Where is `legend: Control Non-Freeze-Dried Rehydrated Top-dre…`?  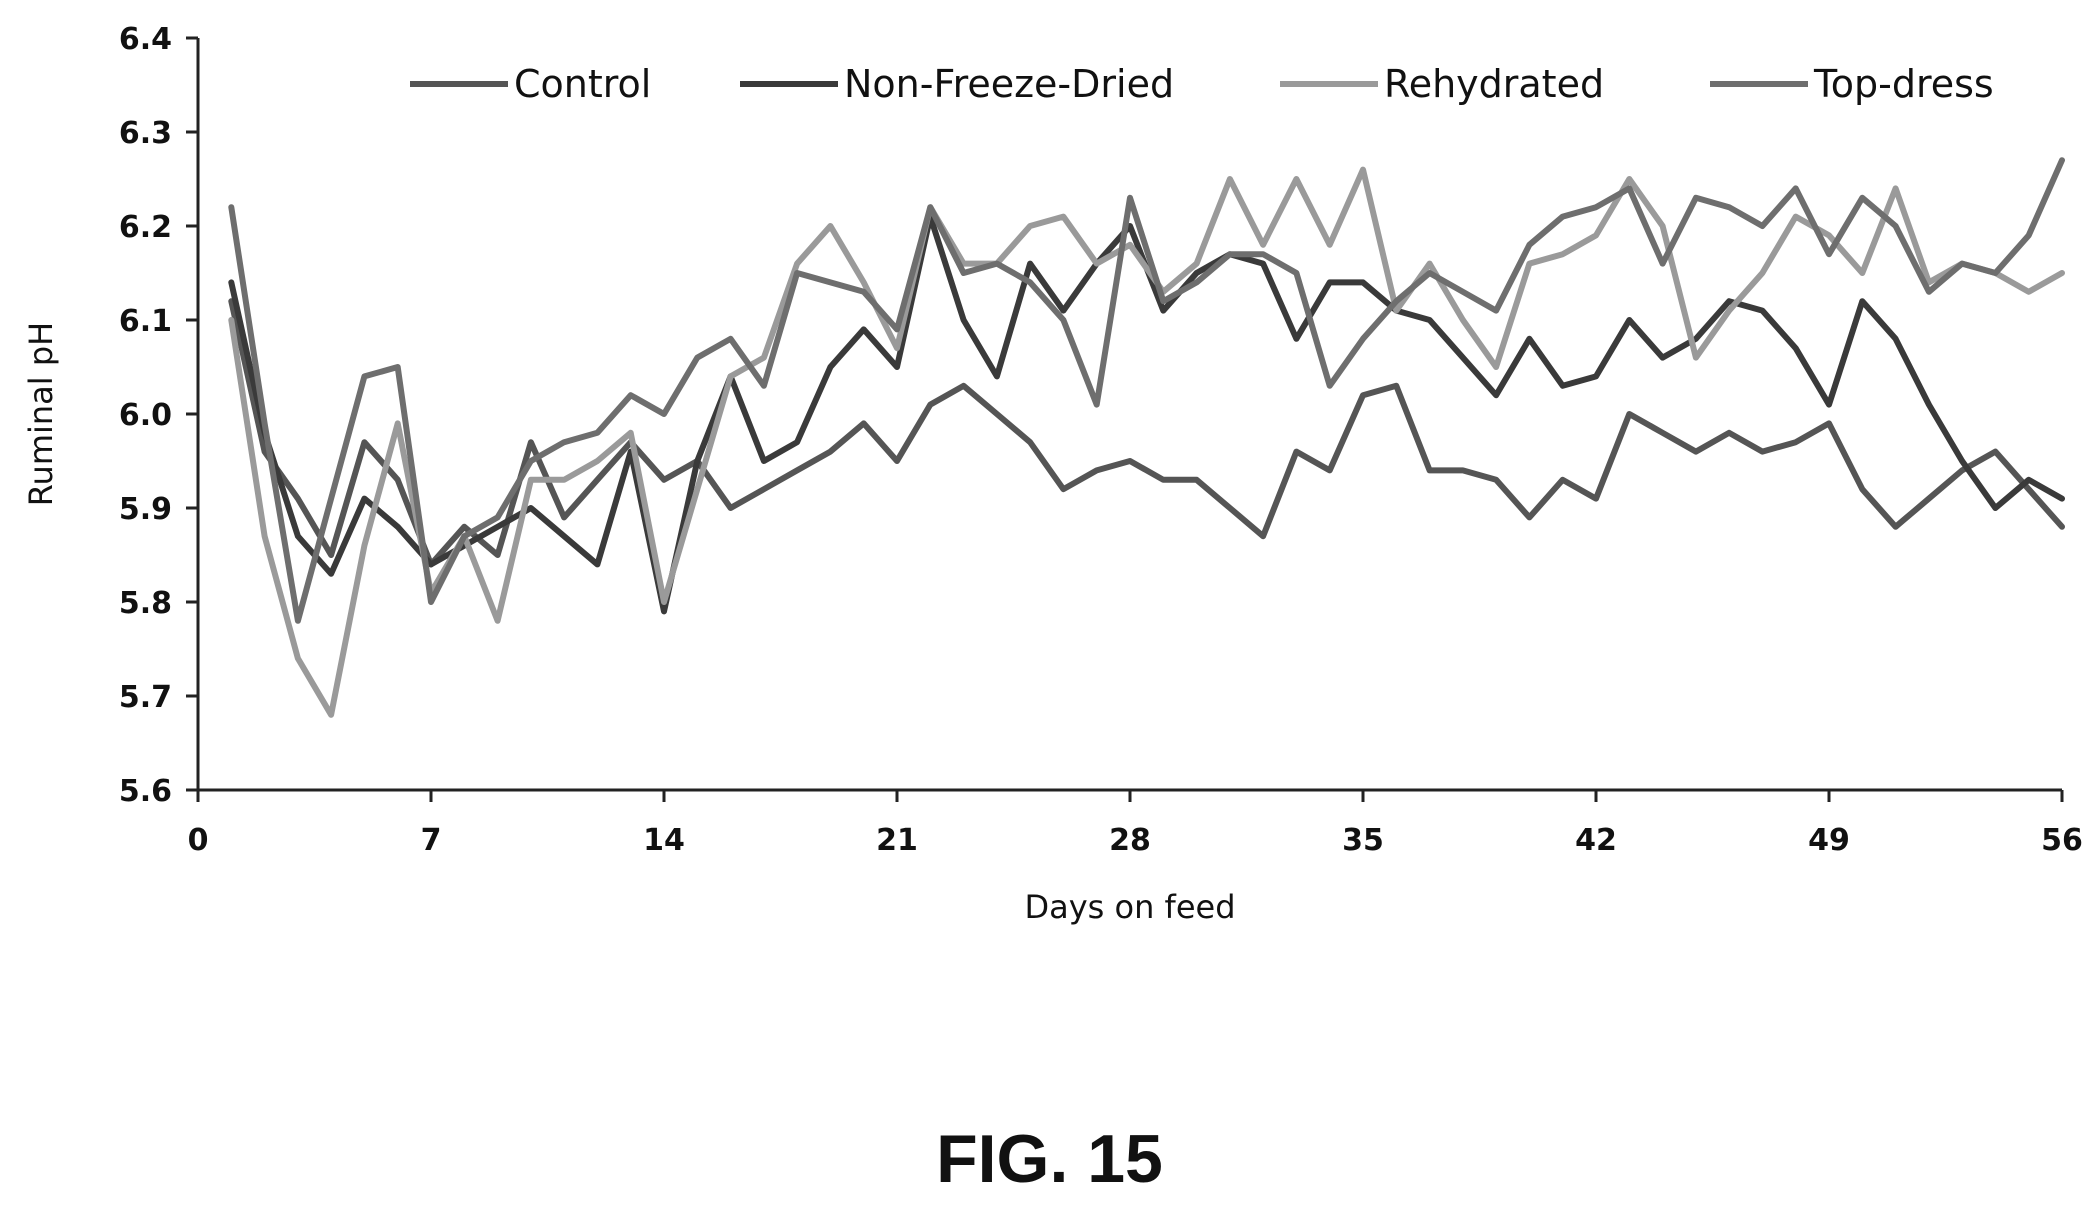
legend: Control Non-Freeze-Dried Rehydrated Top-dre… is located at coordinates (1202, 84).